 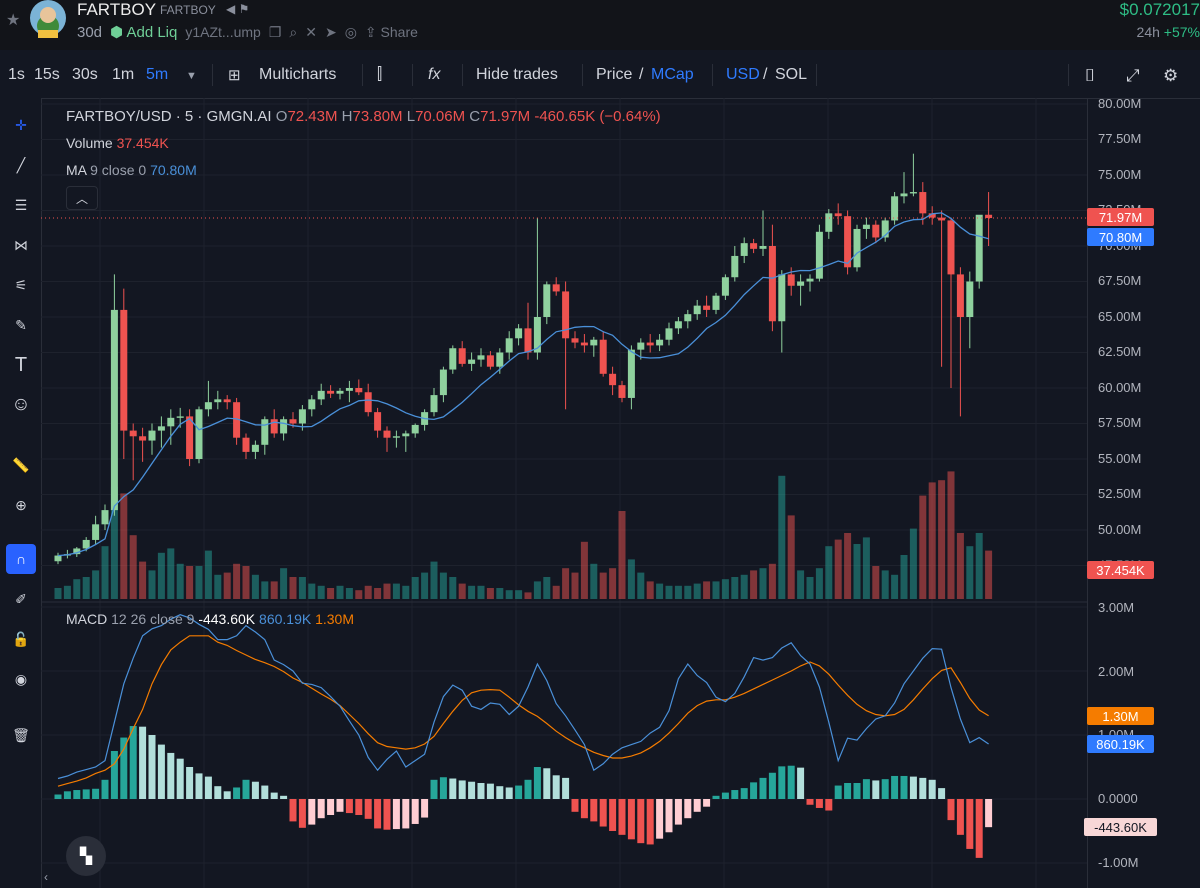 I want to click on collapse-legend-button: ︿, so click(x=82, y=198).